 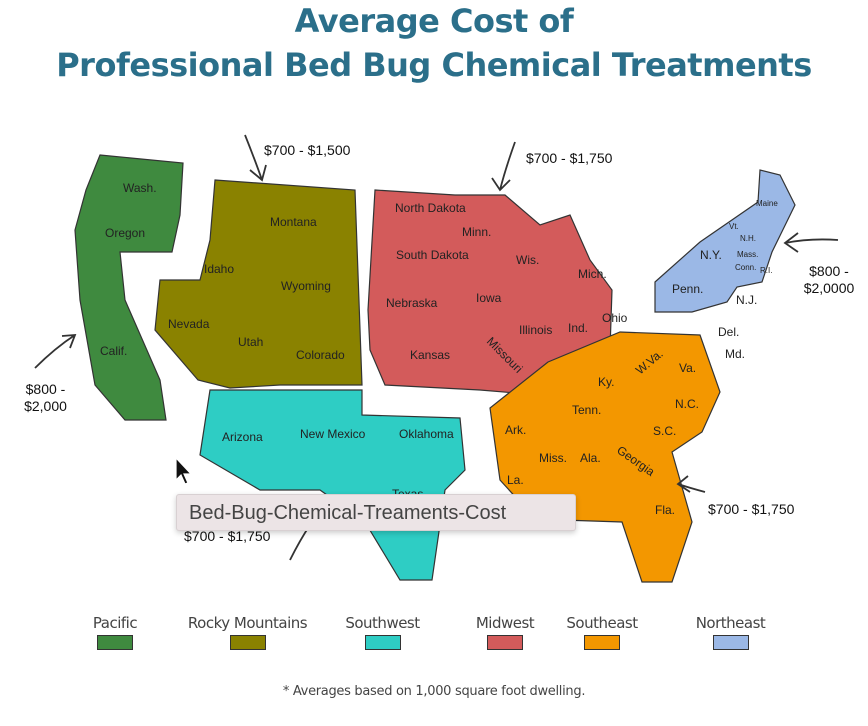 I want to click on region-rocky-mountains, so click(x=258, y=284).